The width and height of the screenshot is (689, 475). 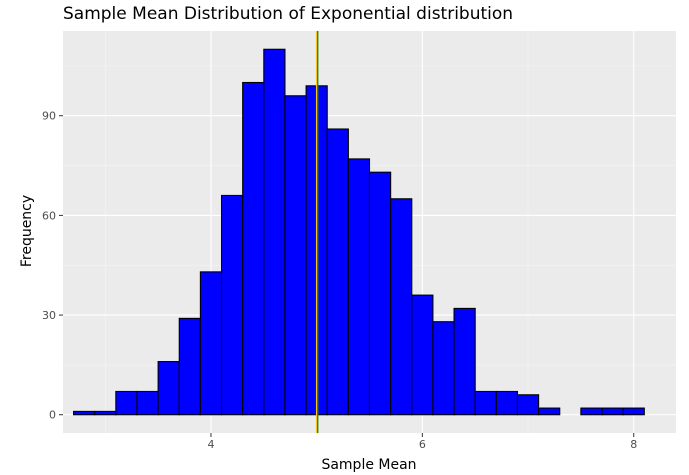 What do you see at coordinates (368, 465) in the screenshot?
I see `x-axis-title: Sample Mean` at bounding box center [368, 465].